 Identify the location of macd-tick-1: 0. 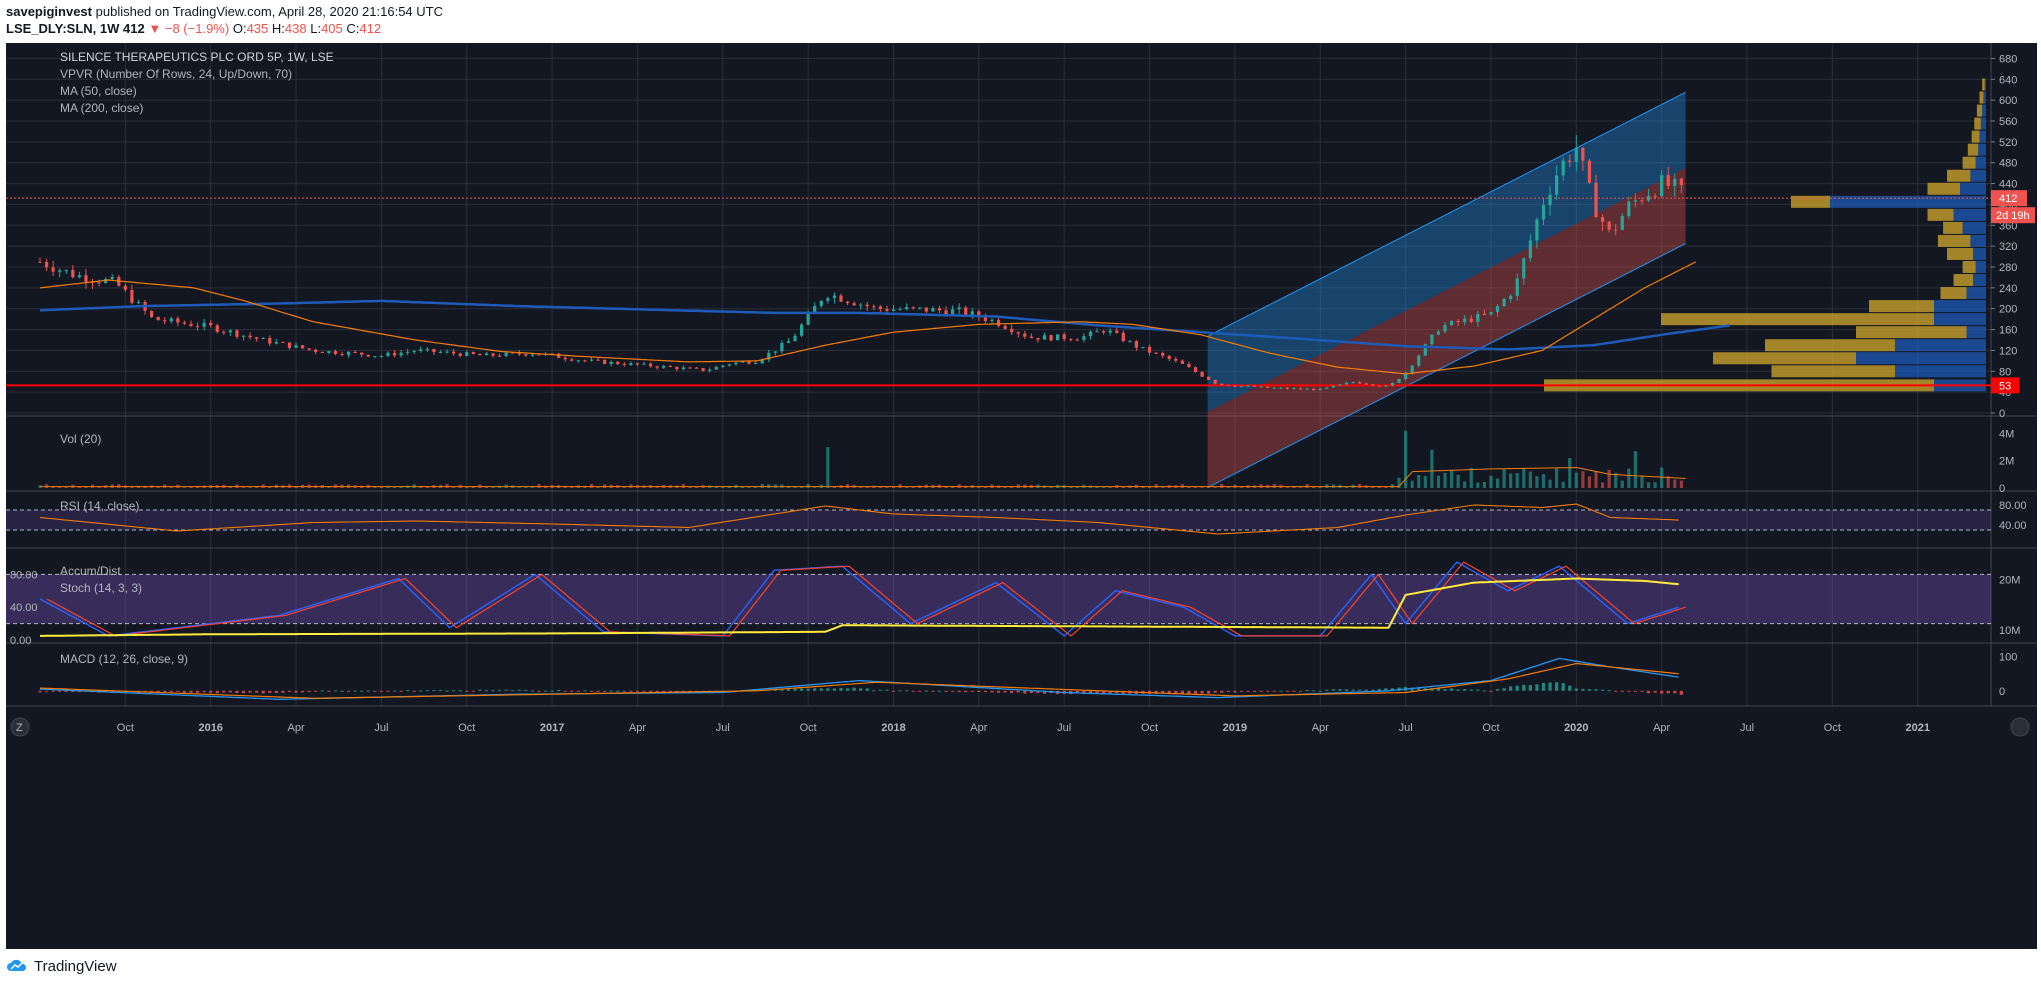
(2002, 692).